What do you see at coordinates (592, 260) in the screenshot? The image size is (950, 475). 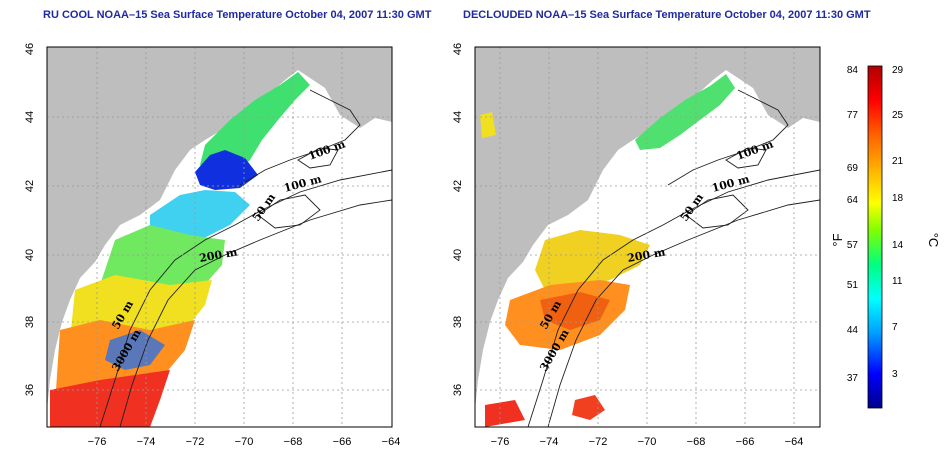 I see `sst-yellow` at bounding box center [592, 260].